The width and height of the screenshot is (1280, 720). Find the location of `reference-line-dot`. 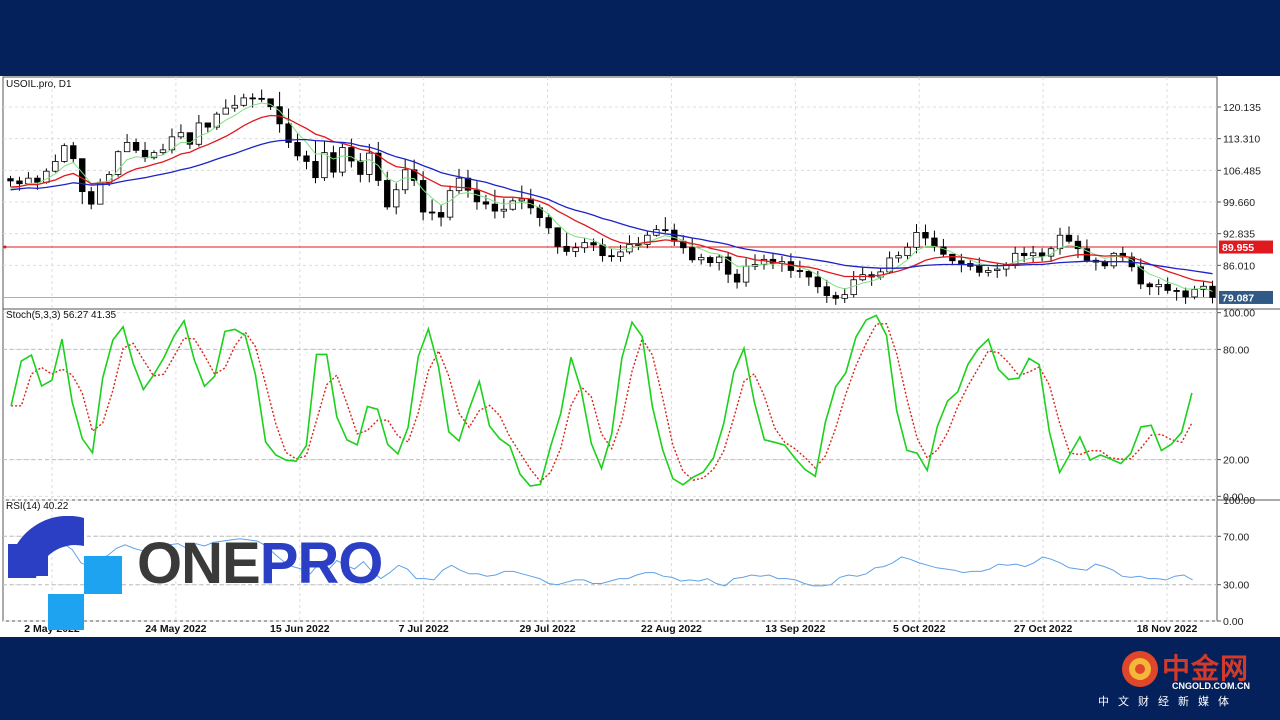

reference-line-dot is located at coordinates (5, 247).